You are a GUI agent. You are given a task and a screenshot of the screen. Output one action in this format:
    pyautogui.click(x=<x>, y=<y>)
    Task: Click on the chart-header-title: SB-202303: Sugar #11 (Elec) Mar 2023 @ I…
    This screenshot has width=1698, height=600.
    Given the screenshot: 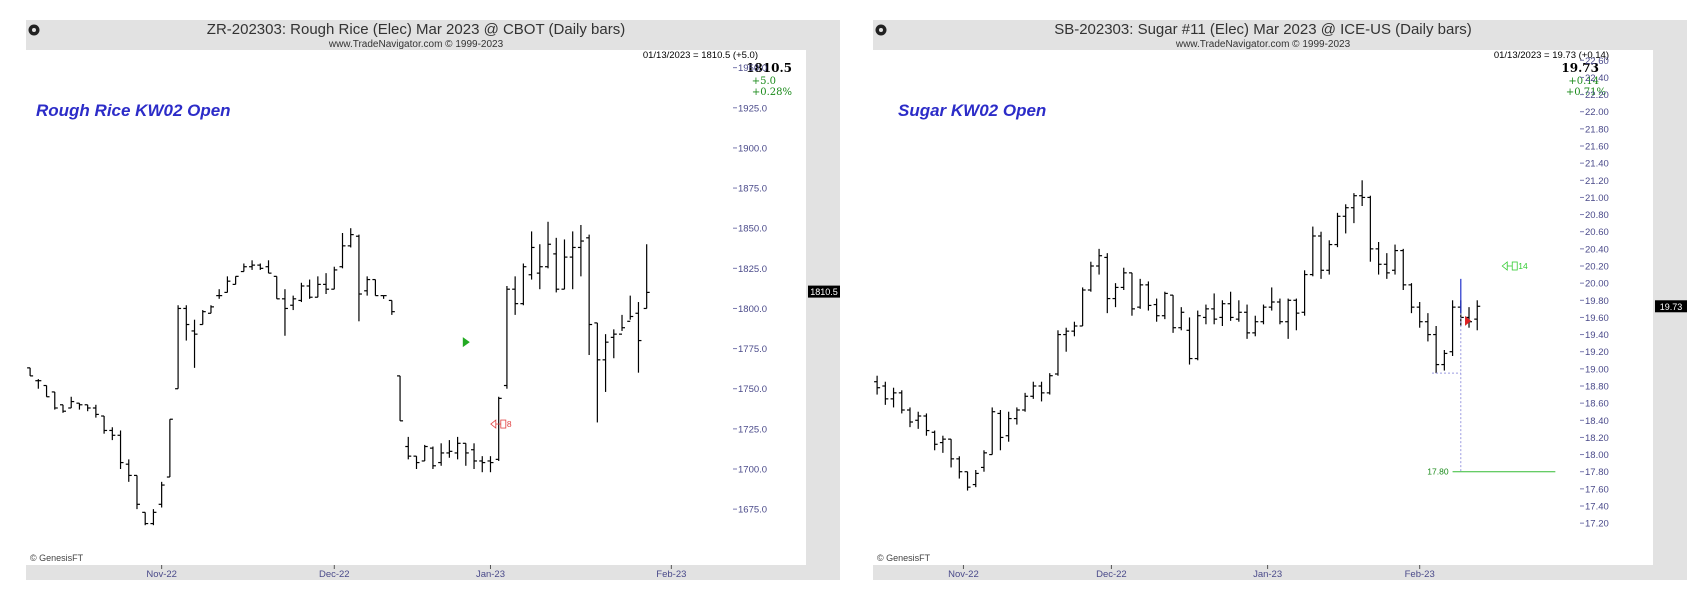 What is the action you would take?
    pyautogui.click(x=1263, y=29)
    